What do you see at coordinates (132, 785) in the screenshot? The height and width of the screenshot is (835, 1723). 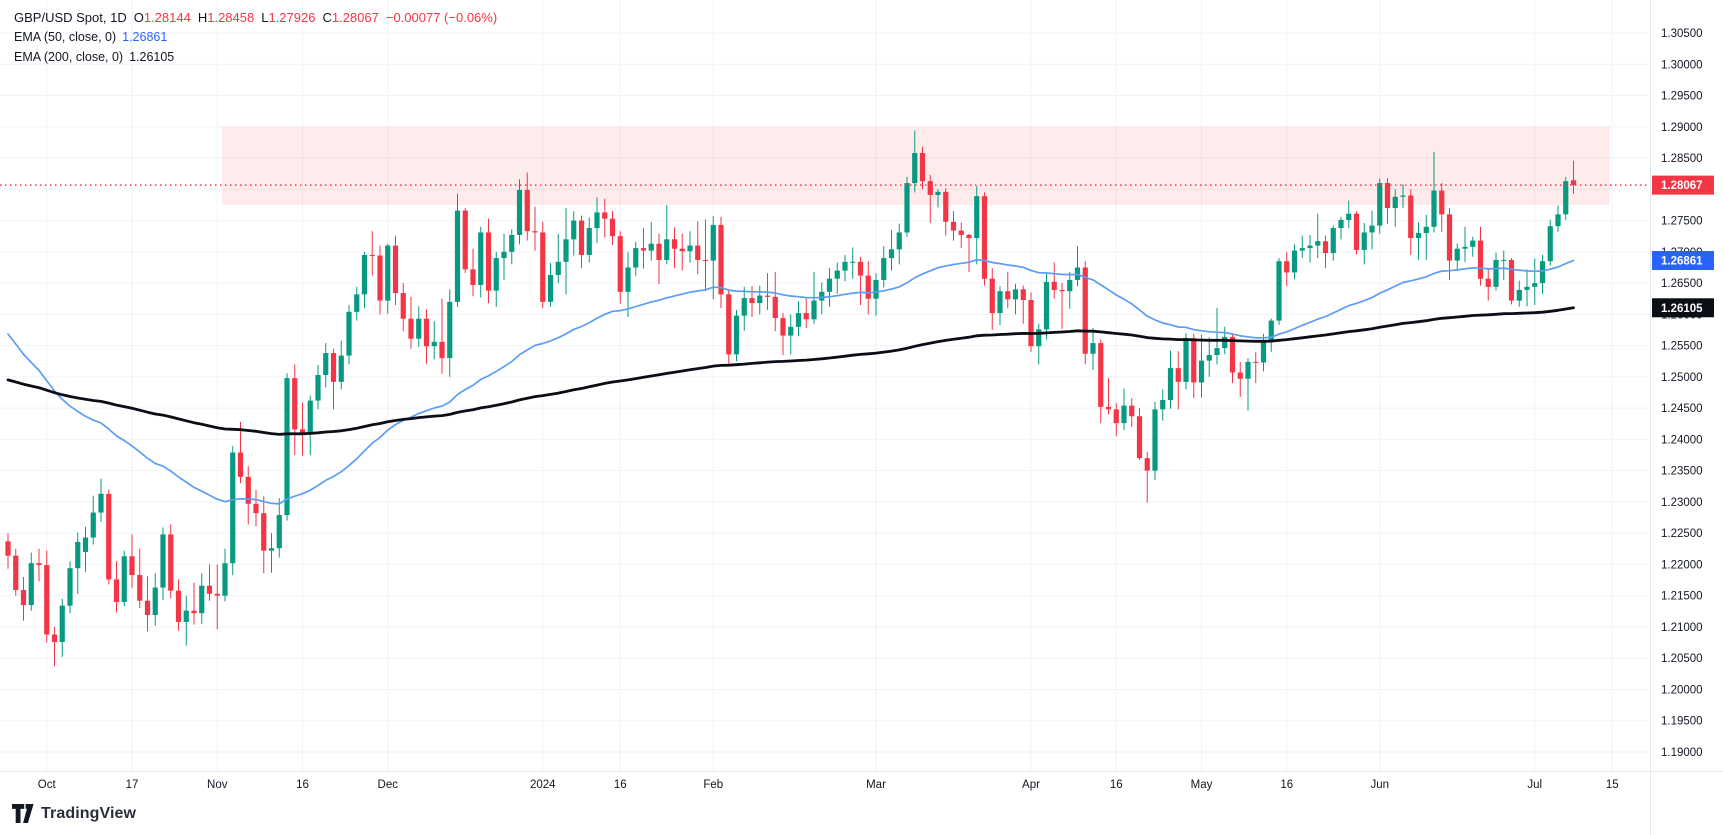 I see `time-tick-label: 17` at bounding box center [132, 785].